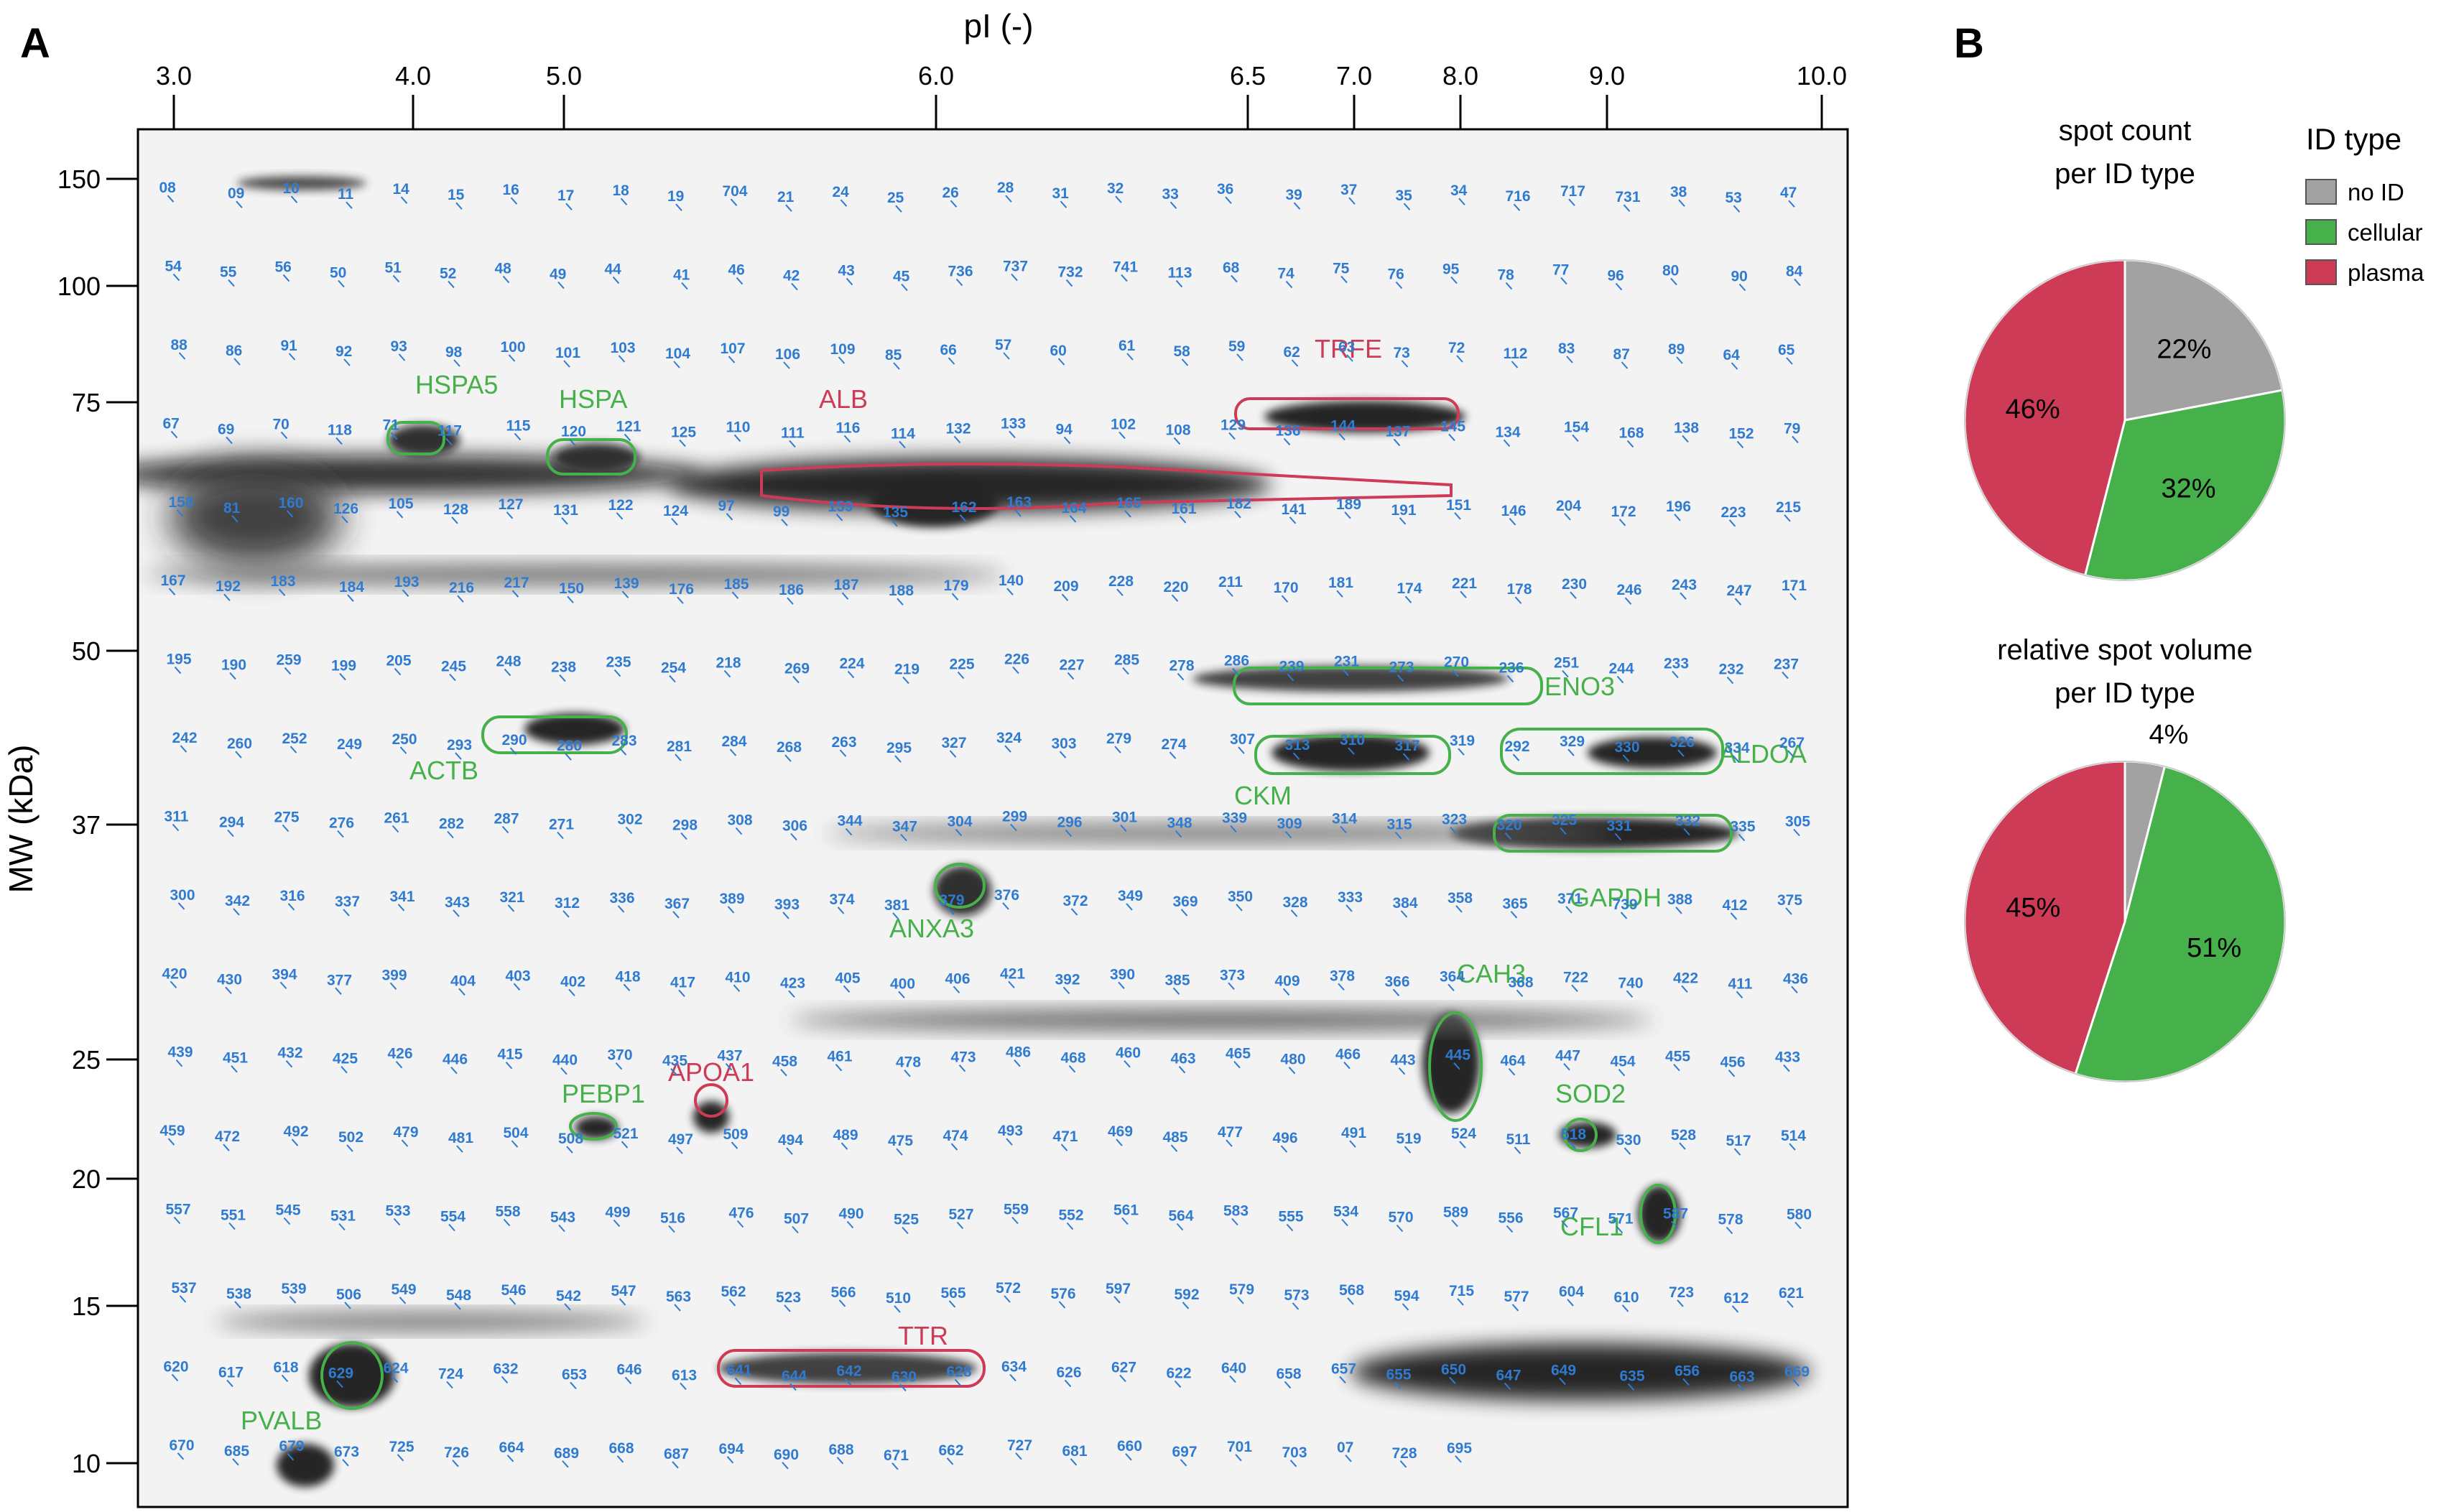  What do you see at coordinates (399, 661) in the screenshot?
I see `spot-label: 205` at bounding box center [399, 661].